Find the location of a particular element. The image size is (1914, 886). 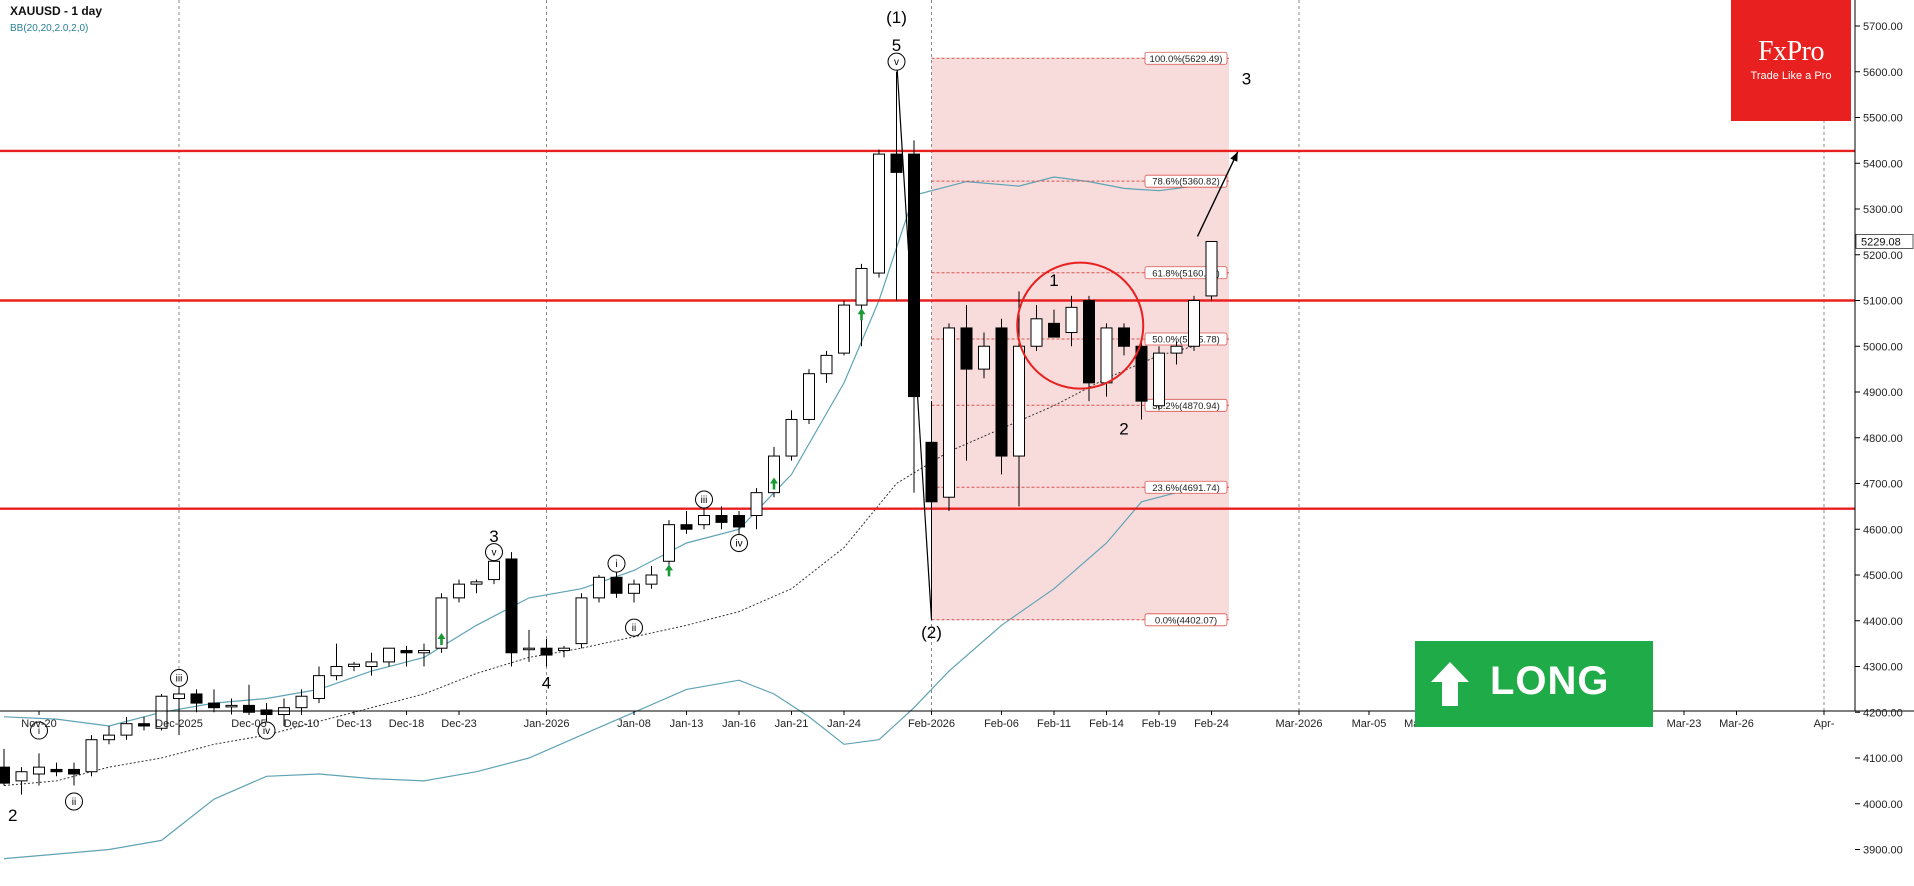

x-tick-label: Mar-2026 is located at coordinates (1298, 724).